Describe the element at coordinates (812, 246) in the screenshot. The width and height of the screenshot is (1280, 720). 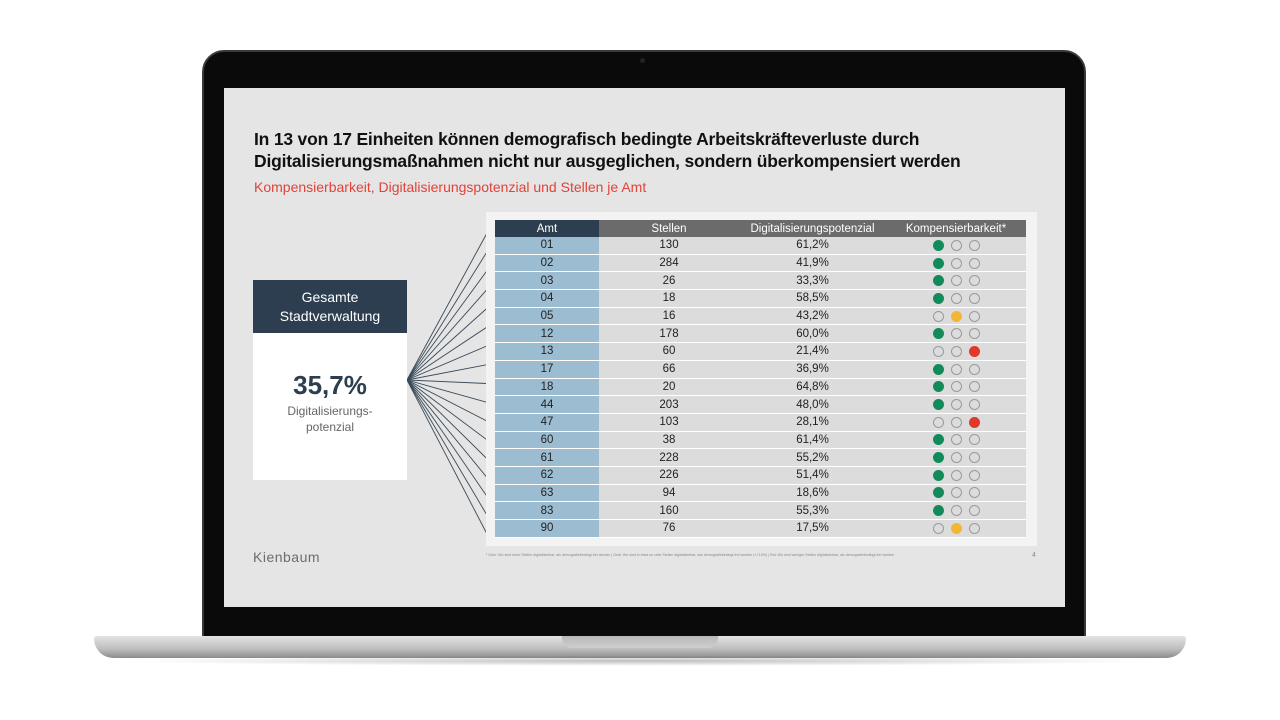
I see `cell-potenzial: 61,2%` at that location.